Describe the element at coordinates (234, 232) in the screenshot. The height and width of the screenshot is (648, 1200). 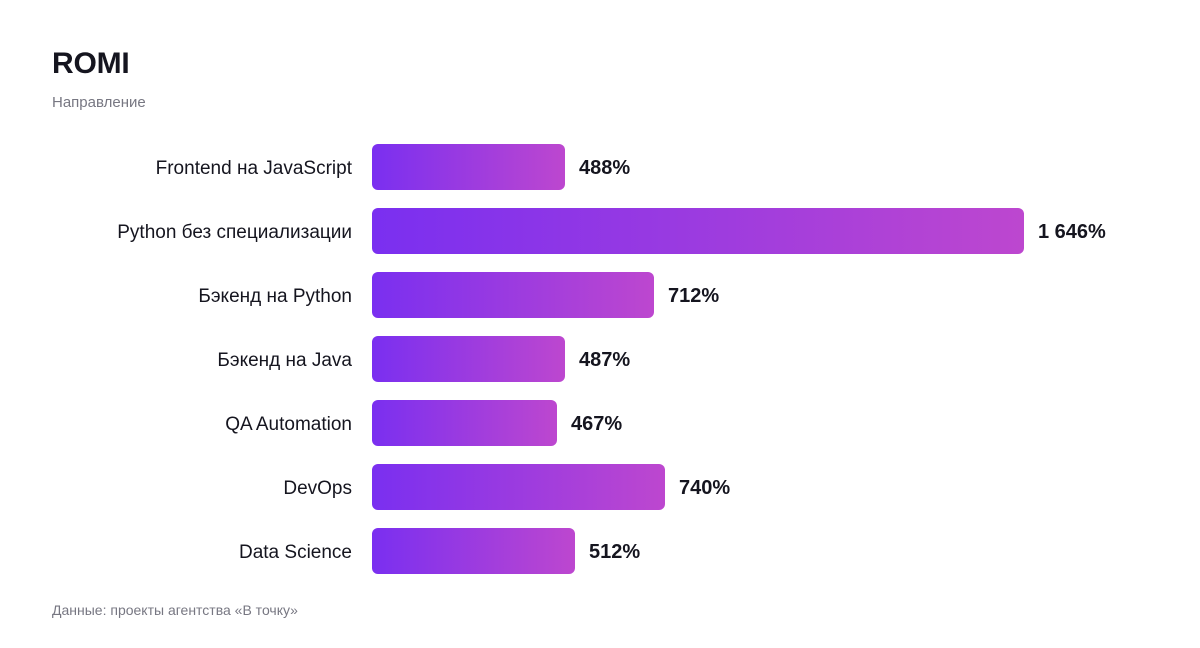
I see `category-label: Python без специализации` at that location.